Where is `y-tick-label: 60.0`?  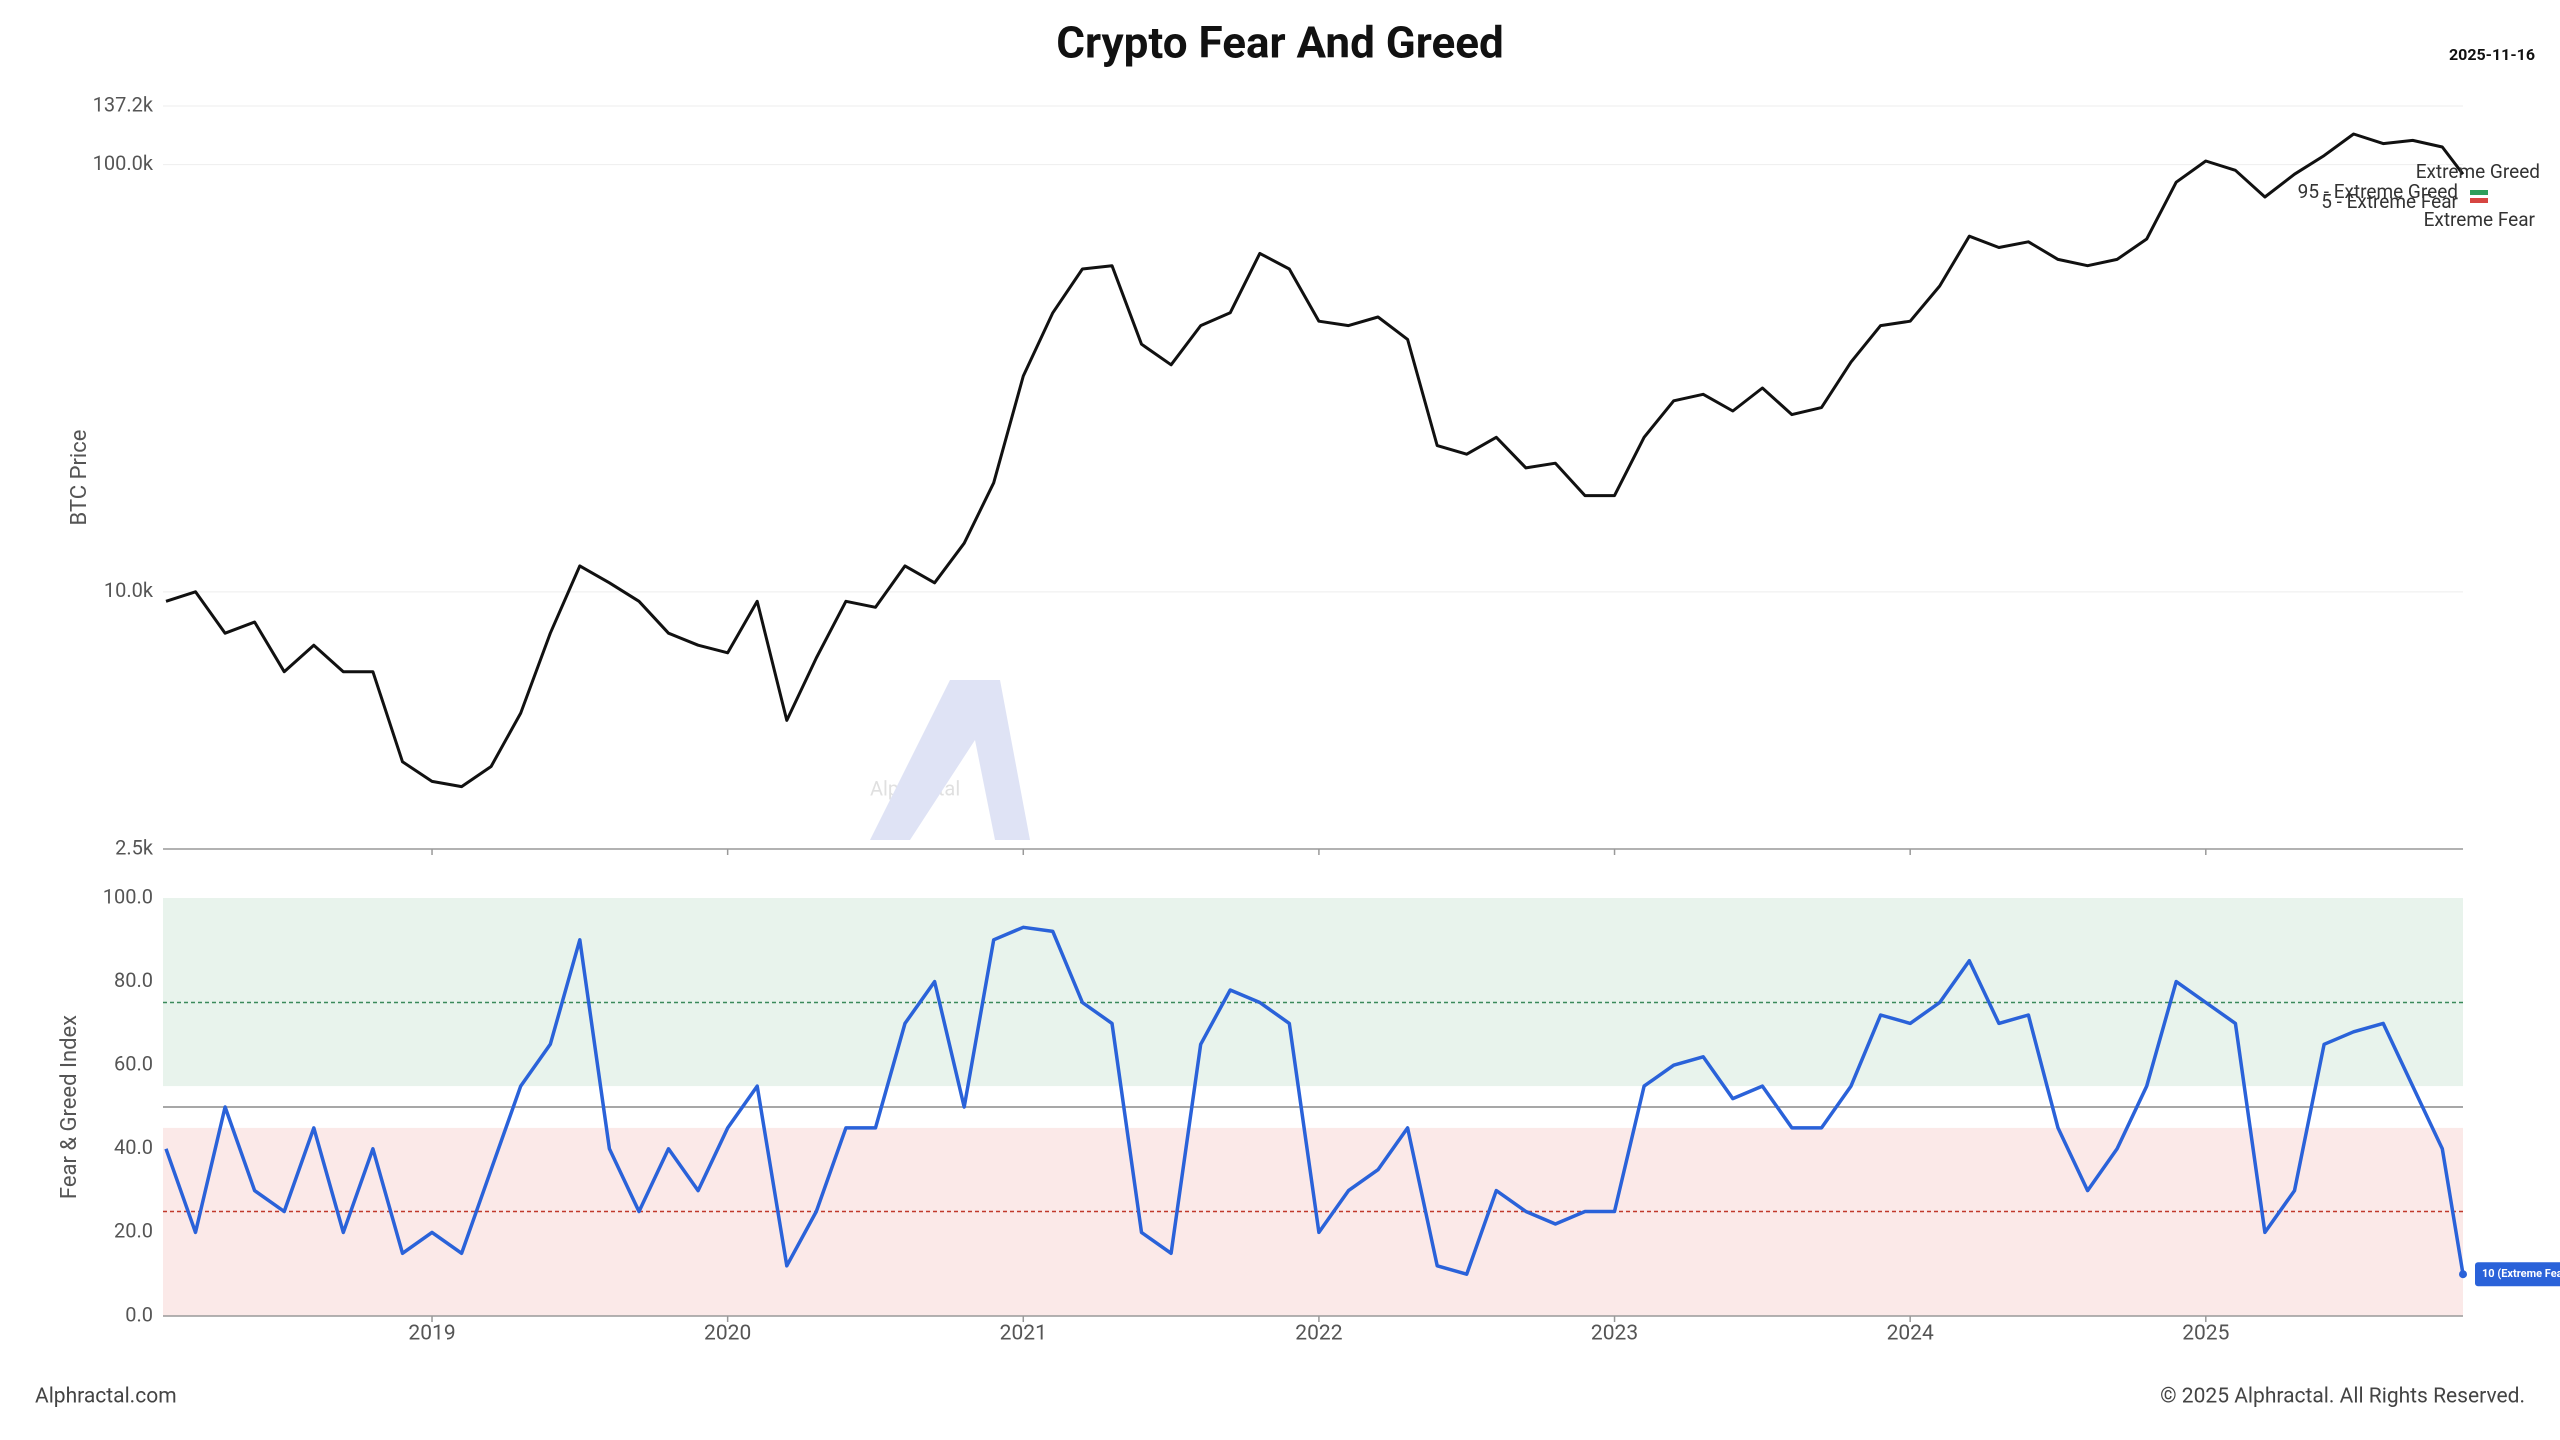 y-tick-label: 60.0 is located at coordinates (133, 1063).